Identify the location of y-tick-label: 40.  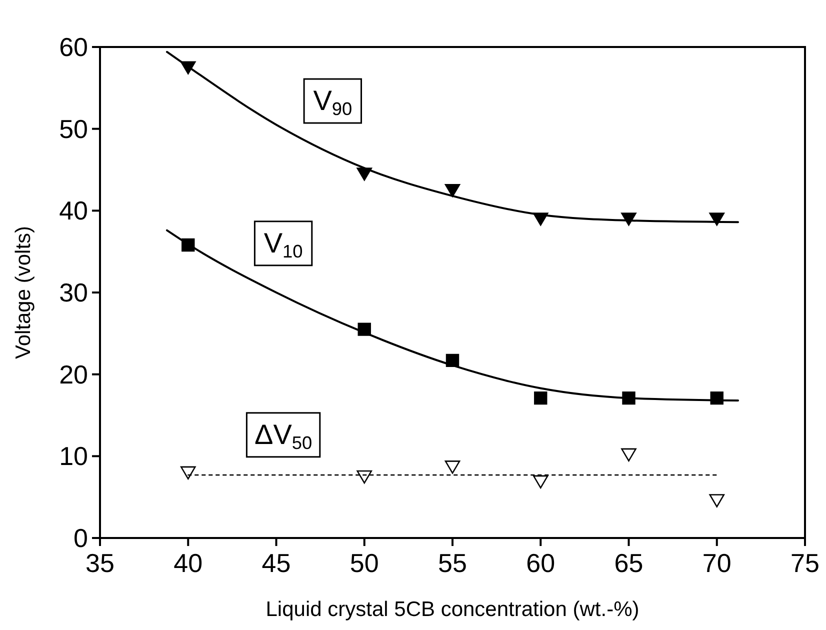
(73, 211).